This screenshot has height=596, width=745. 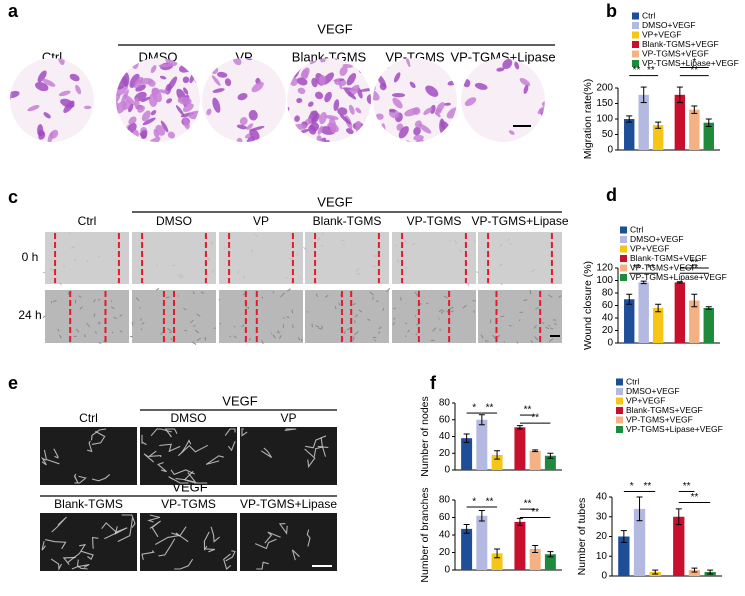 What do you see at coordinates (632, 381) in the screenshot?
I see `legend-label: Ctrl` at bounding box center [632, 381].